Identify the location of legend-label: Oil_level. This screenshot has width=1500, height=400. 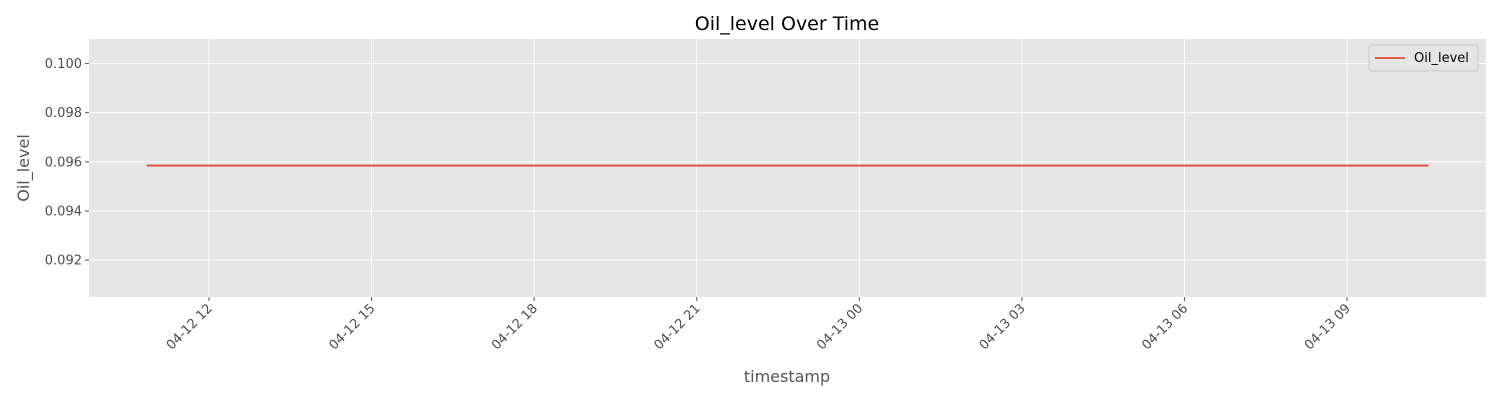
(1441, 58).